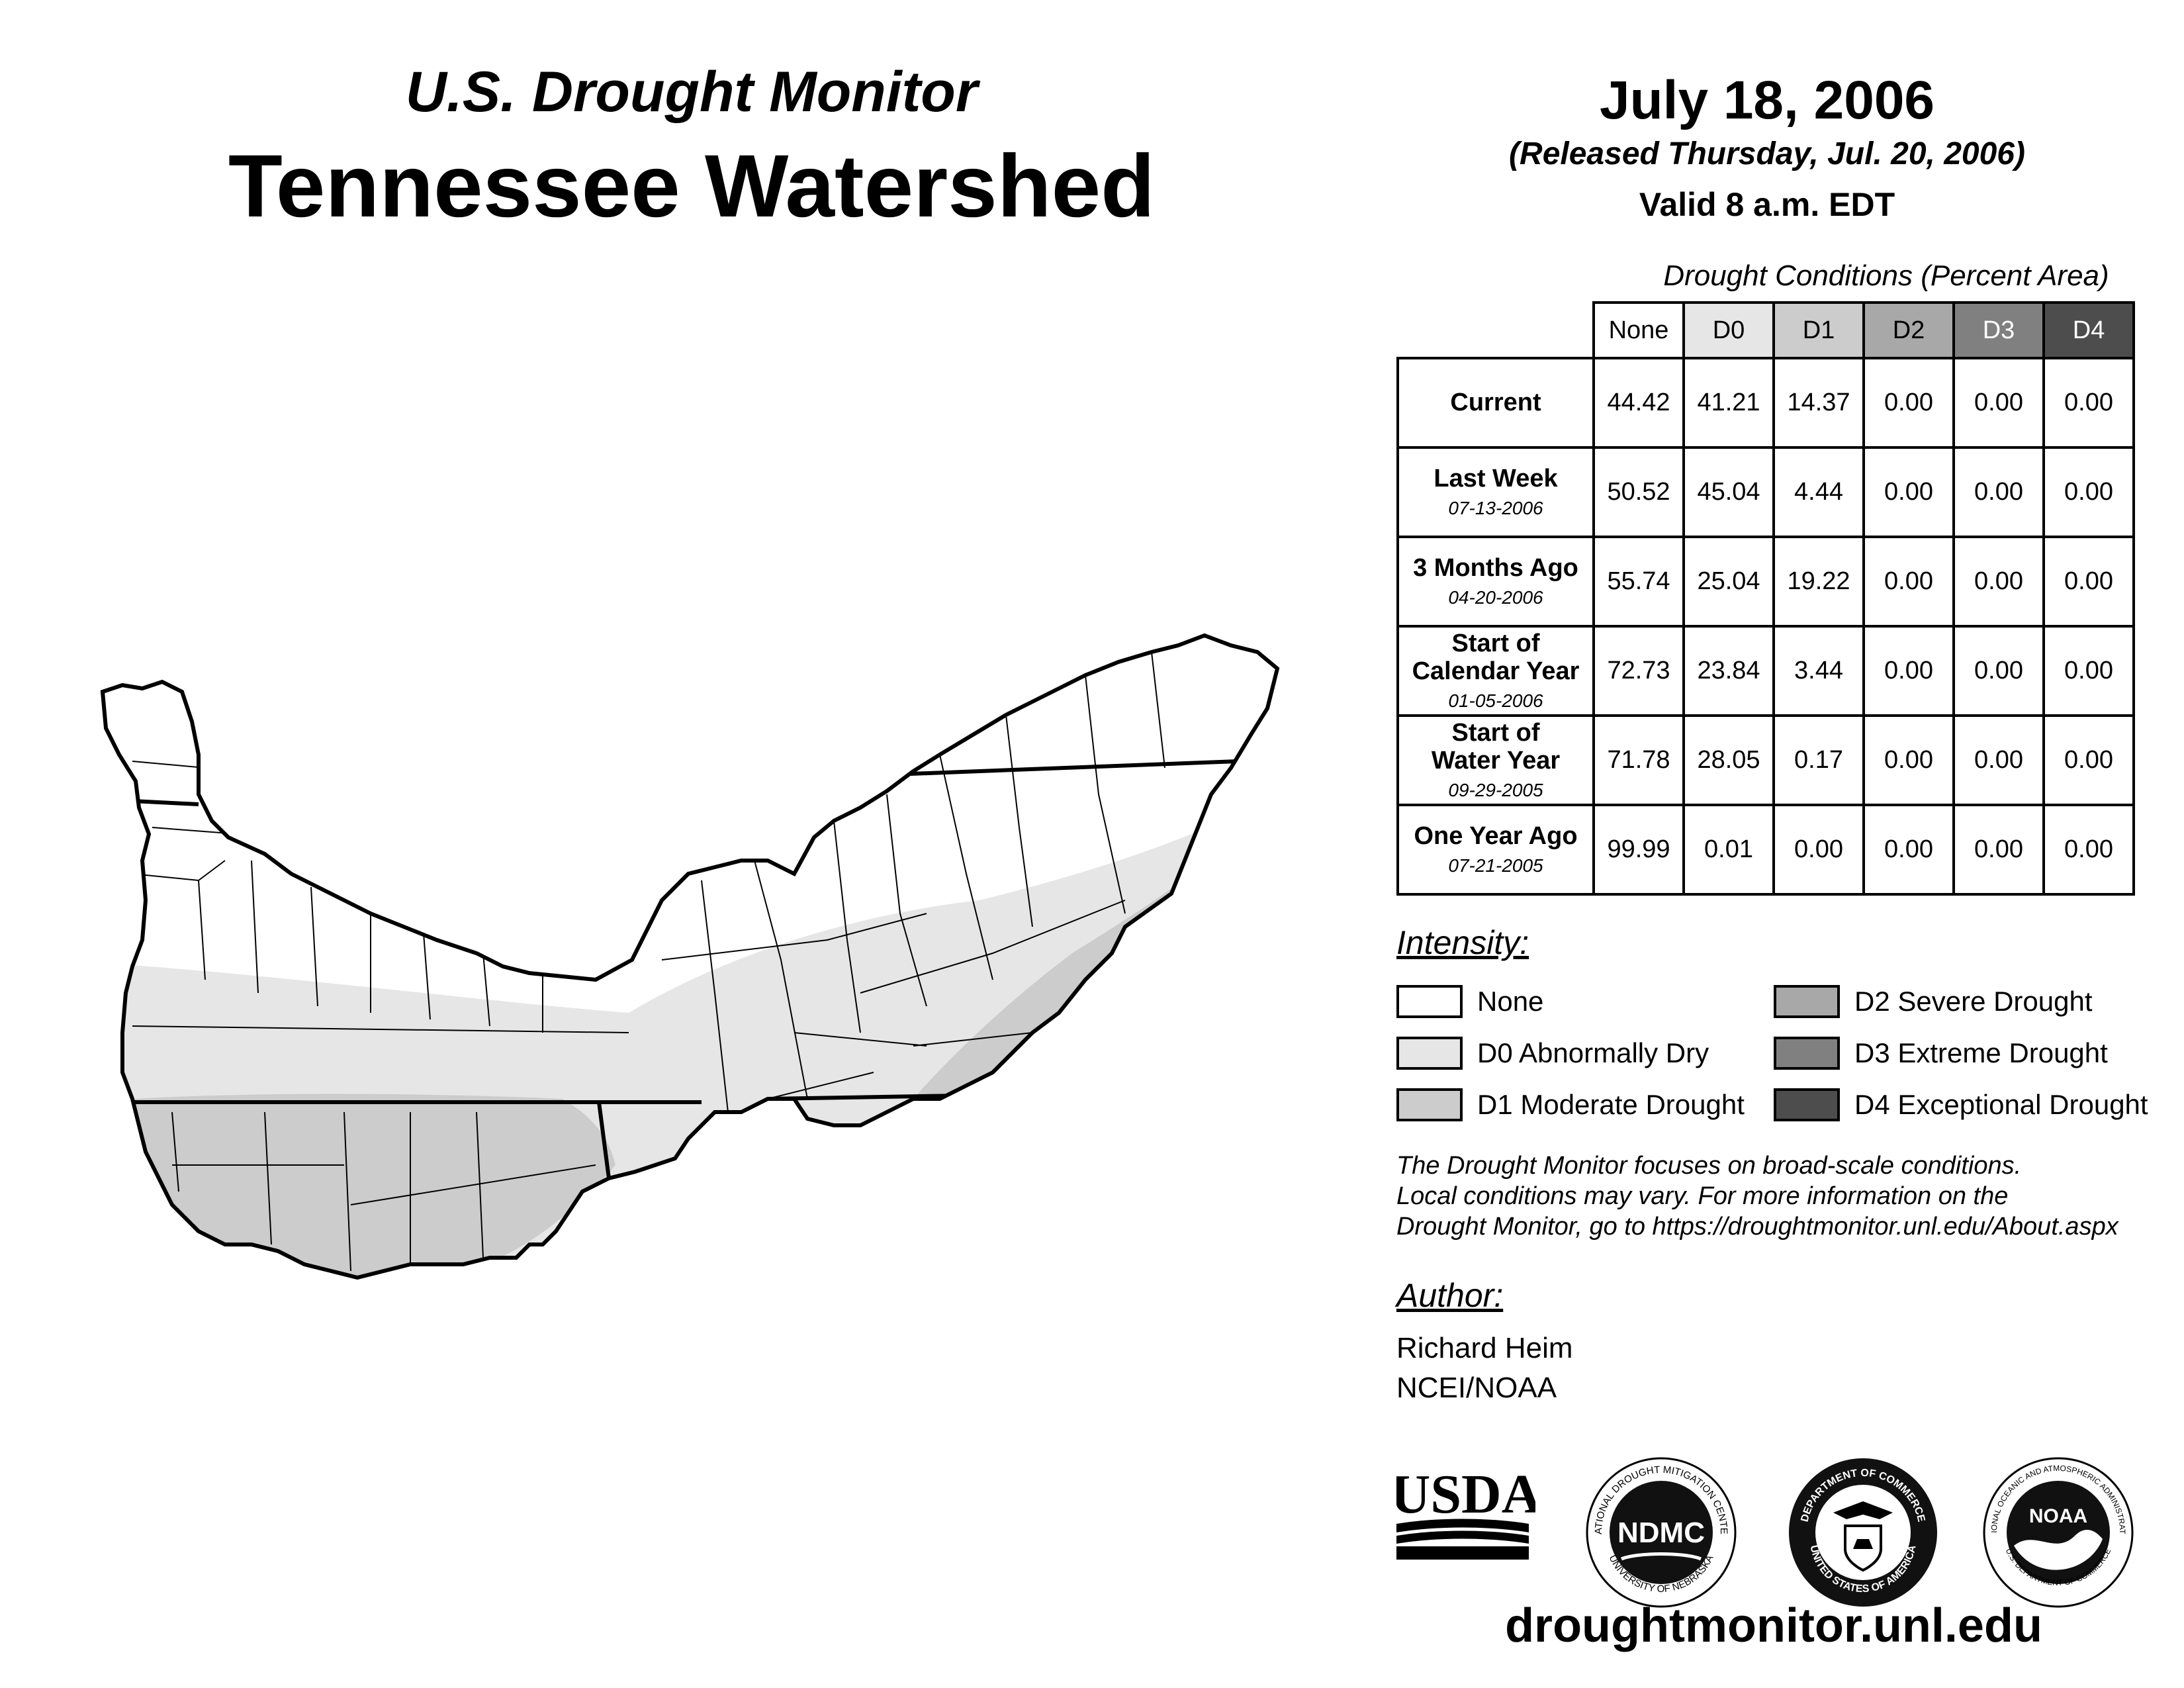 This screenshot has height=1688, width=2184. Describe the element at coordinates (1638, 582) in the screenshot. I see `table-cell: 55.74` at that location.